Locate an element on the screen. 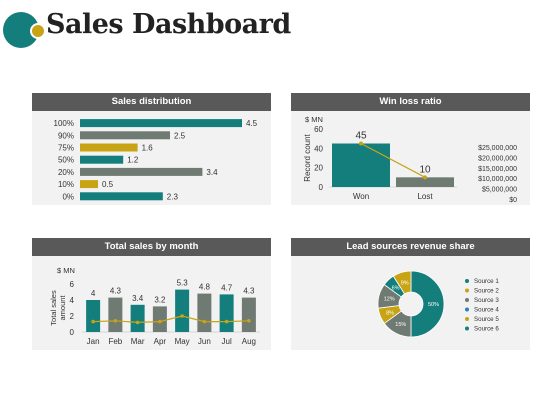 This screenshot has height=420, width=560. panel-title: Total sales by month is located at coordinates (151, 247).